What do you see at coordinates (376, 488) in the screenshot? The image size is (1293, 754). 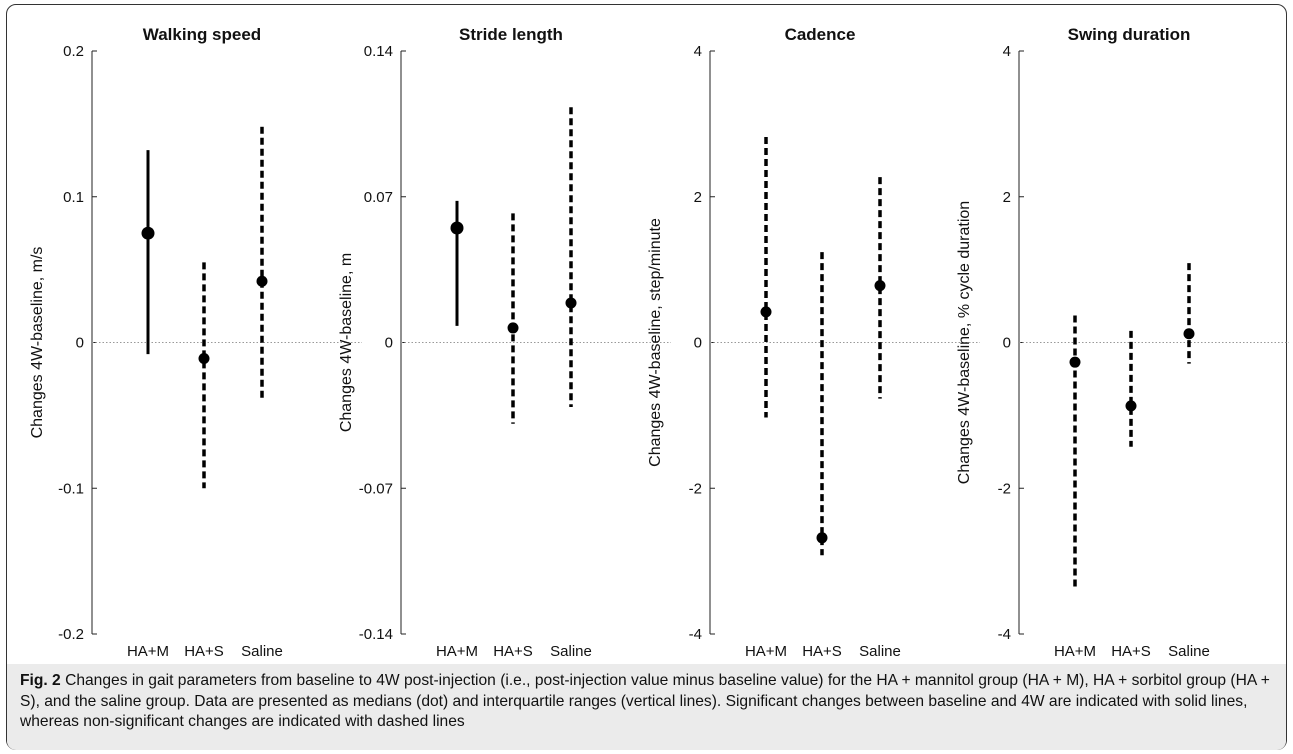 I see `y-tick-label: -0.07` at bounding box center [376, 488].